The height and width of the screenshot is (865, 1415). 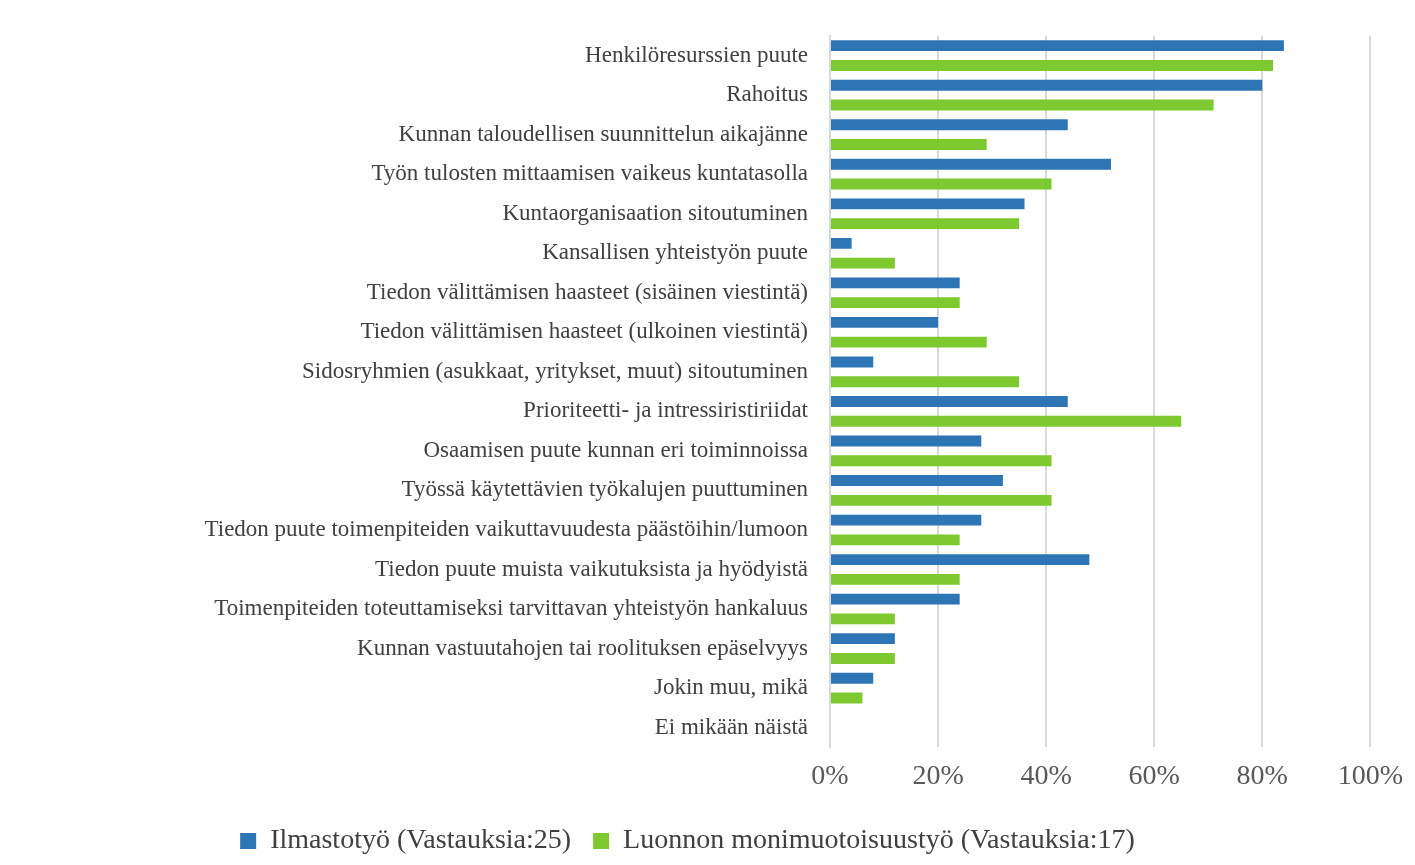 What do you see at coordinates (830, 774) in the screenshot?
I see `x-tick-label: 0%` at bounding box center [830, 774].